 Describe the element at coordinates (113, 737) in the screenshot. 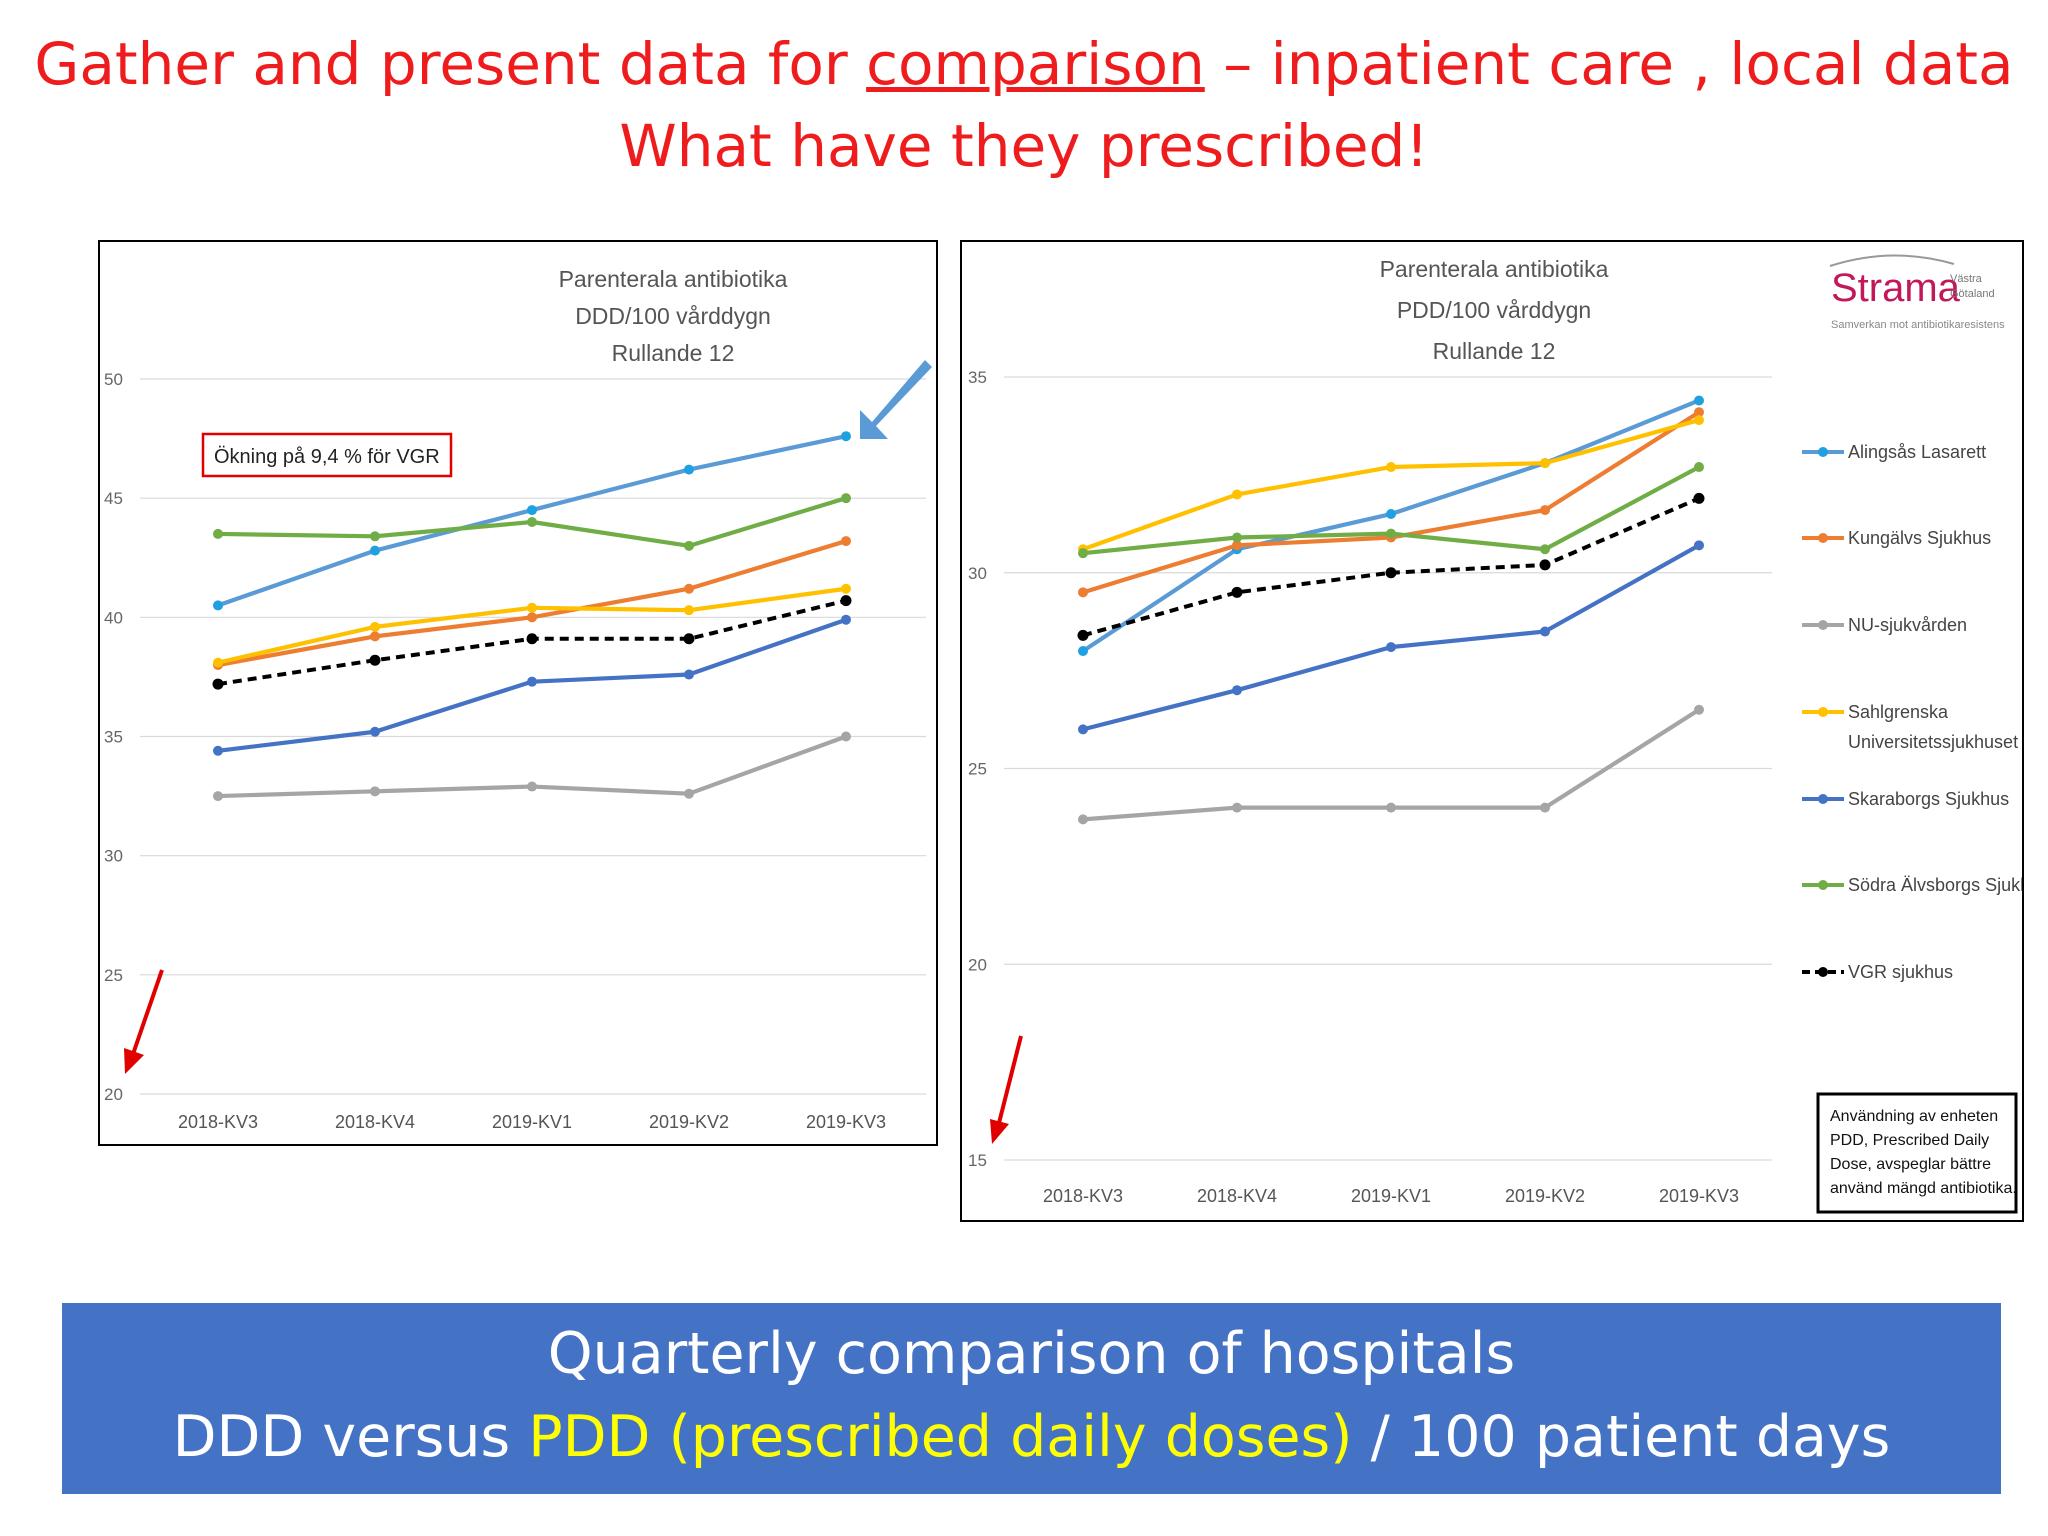

I see `ddd-y-ticks: 20 25 30 35 40 45 50` at that location.